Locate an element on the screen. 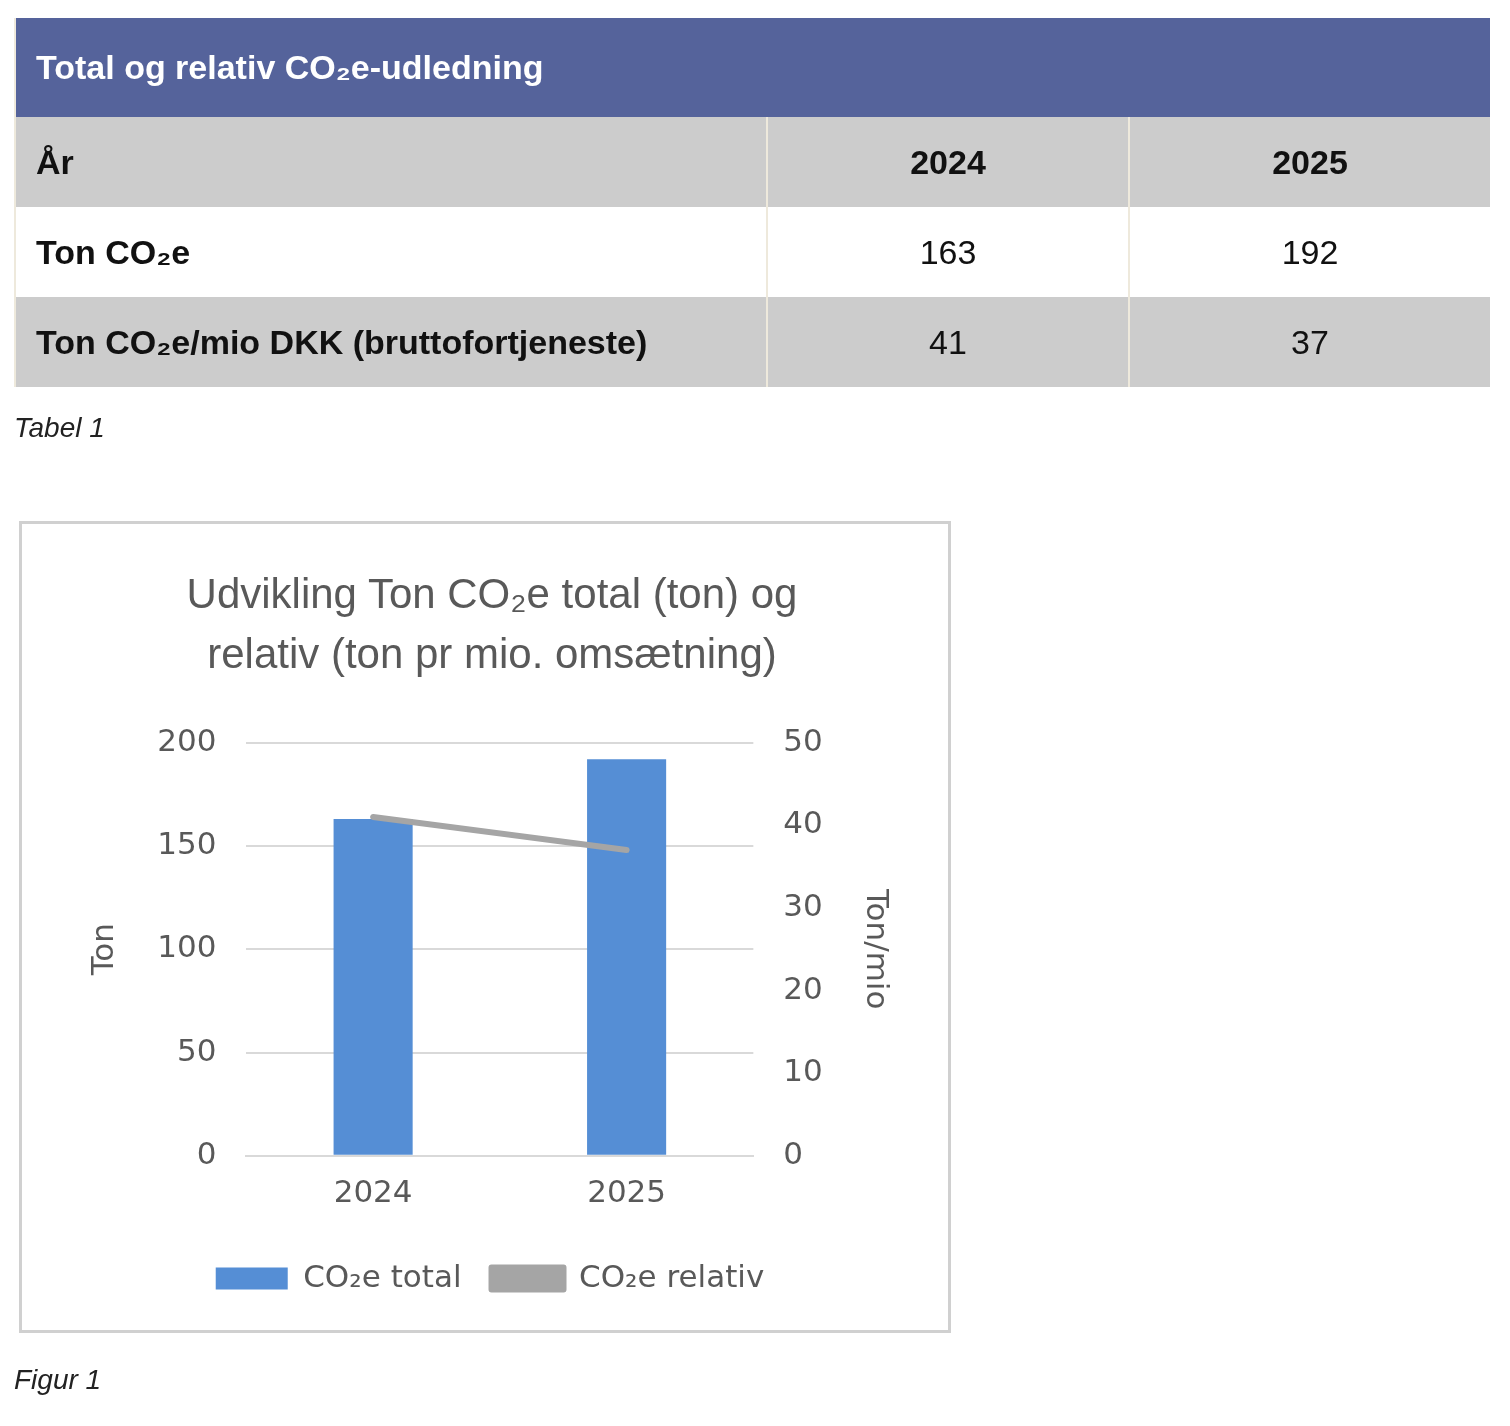 The image size is (1510, 1426). y-tick-label: 100 is located at coordinates (187, 946).